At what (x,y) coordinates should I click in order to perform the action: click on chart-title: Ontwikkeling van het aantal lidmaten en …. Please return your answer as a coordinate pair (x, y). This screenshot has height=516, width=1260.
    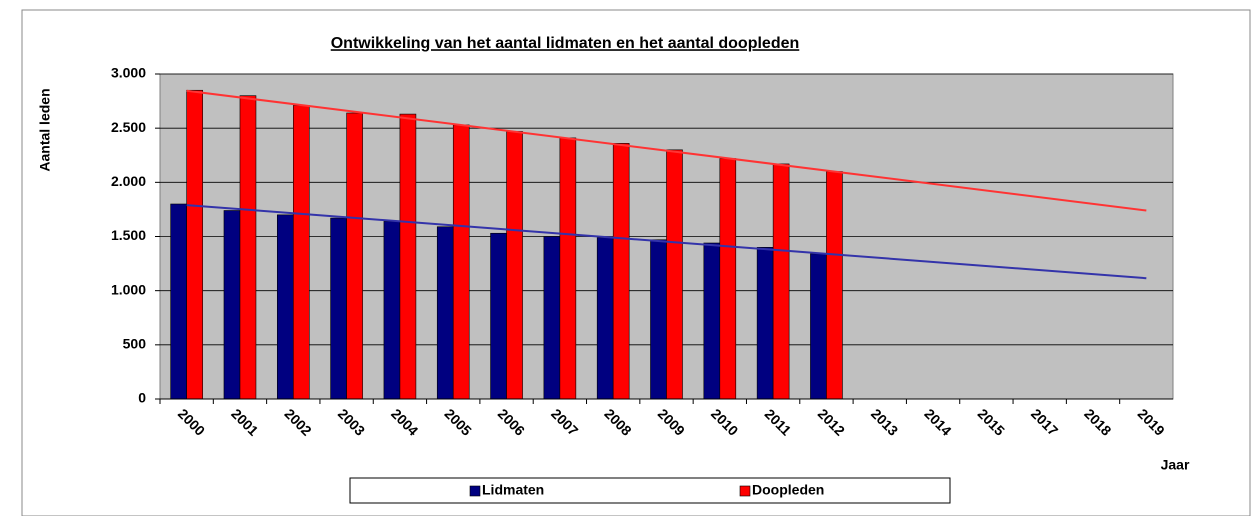
    Looking at the image, I should click on (565, 43).